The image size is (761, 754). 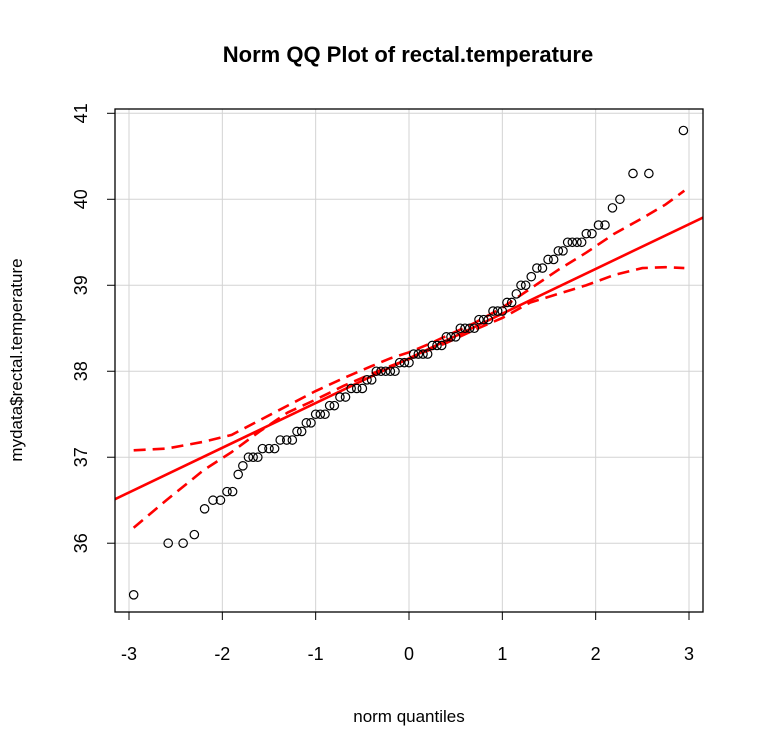 What do you see at coordinates (81, 285) in the screenshot?
I see `y-tick-label: 39` at bounding box center [81, 285].